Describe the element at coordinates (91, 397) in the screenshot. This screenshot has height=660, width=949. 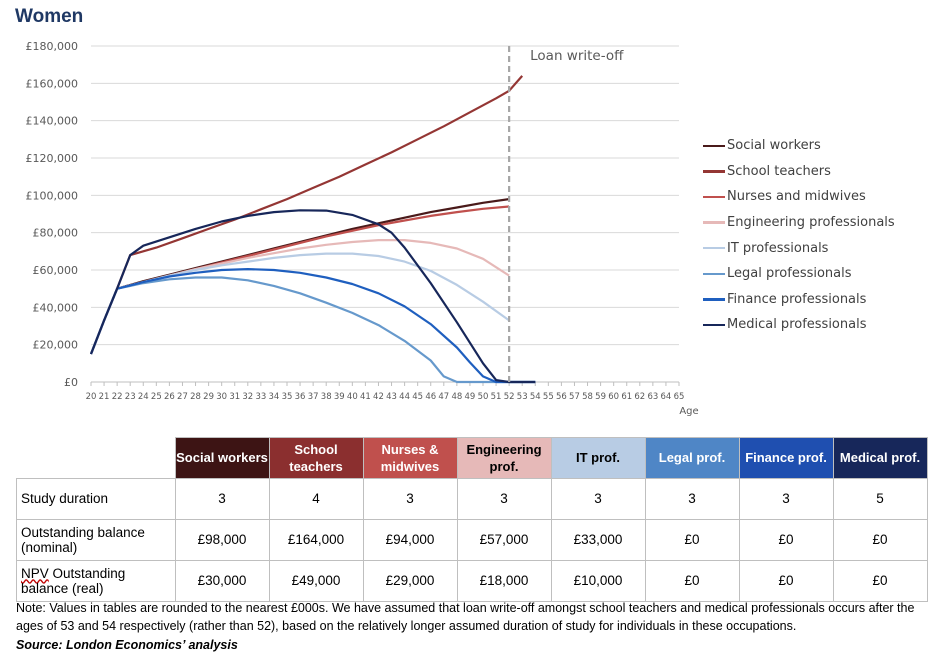
I see `x-tick-label: 20` at that location.